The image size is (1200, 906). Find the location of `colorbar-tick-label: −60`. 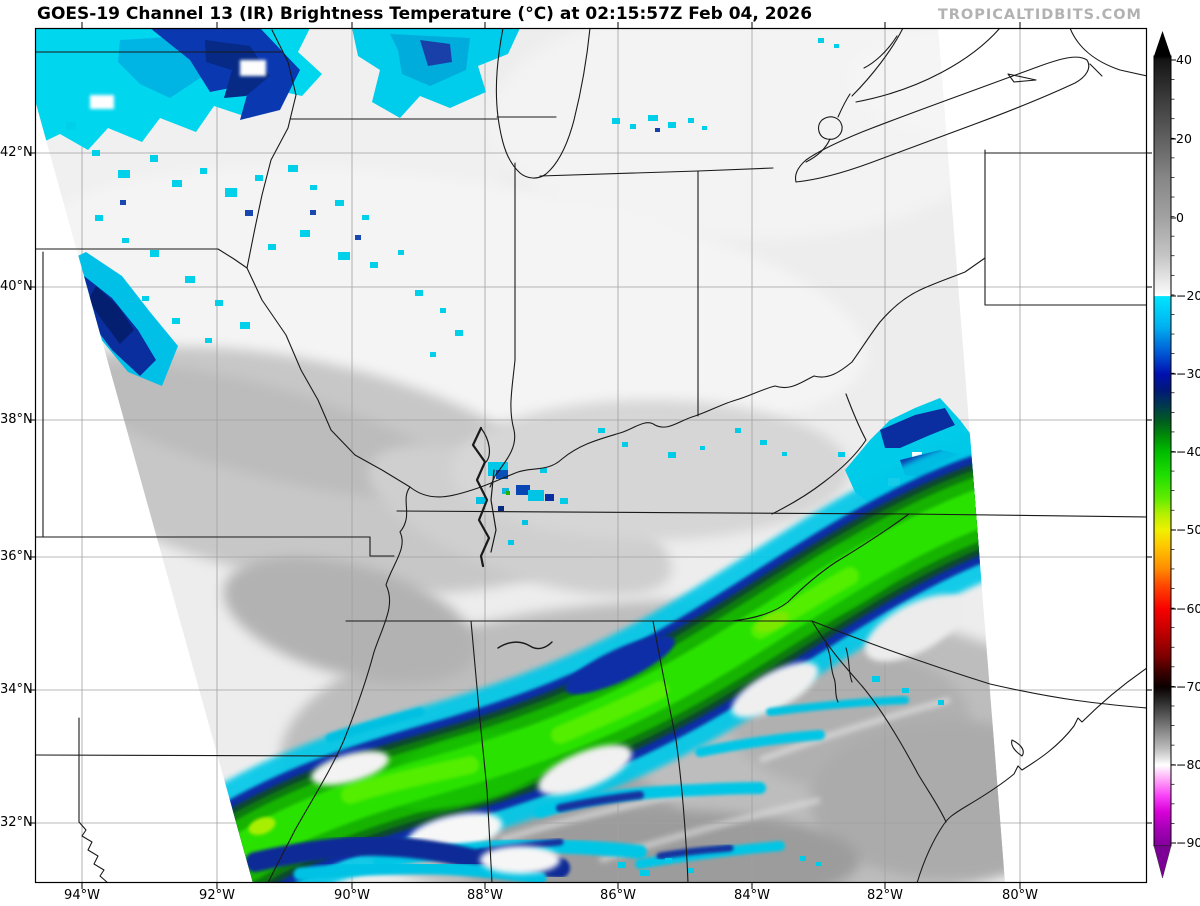

colorbar-tick-label: −60 is located at coordinates (1188, 608).